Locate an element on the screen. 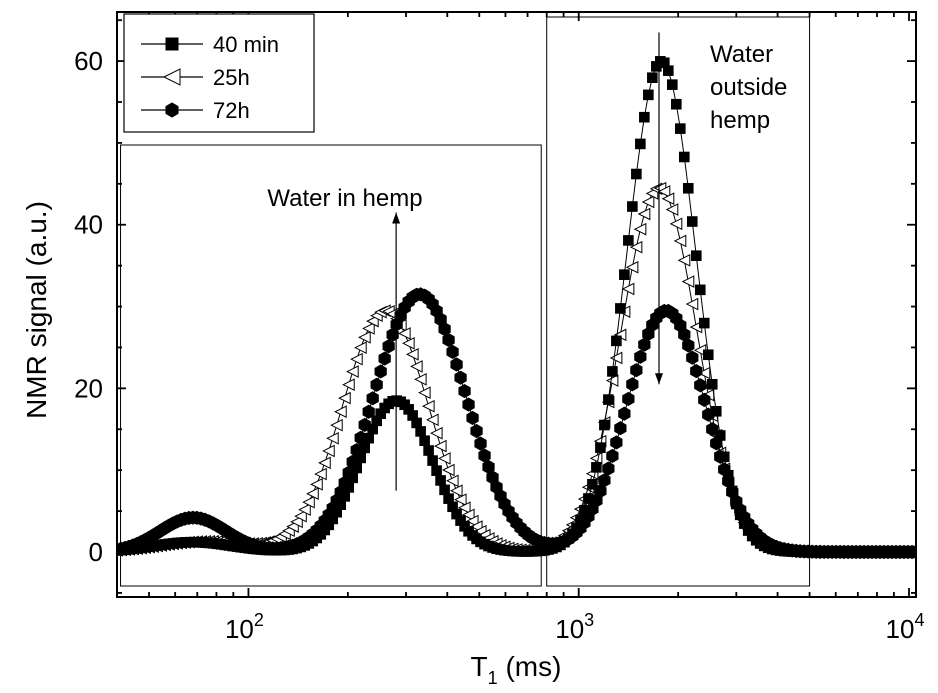 This screenshot has height=693, width=938. y-tick-label: 60 is located at coordinates (88, 61).